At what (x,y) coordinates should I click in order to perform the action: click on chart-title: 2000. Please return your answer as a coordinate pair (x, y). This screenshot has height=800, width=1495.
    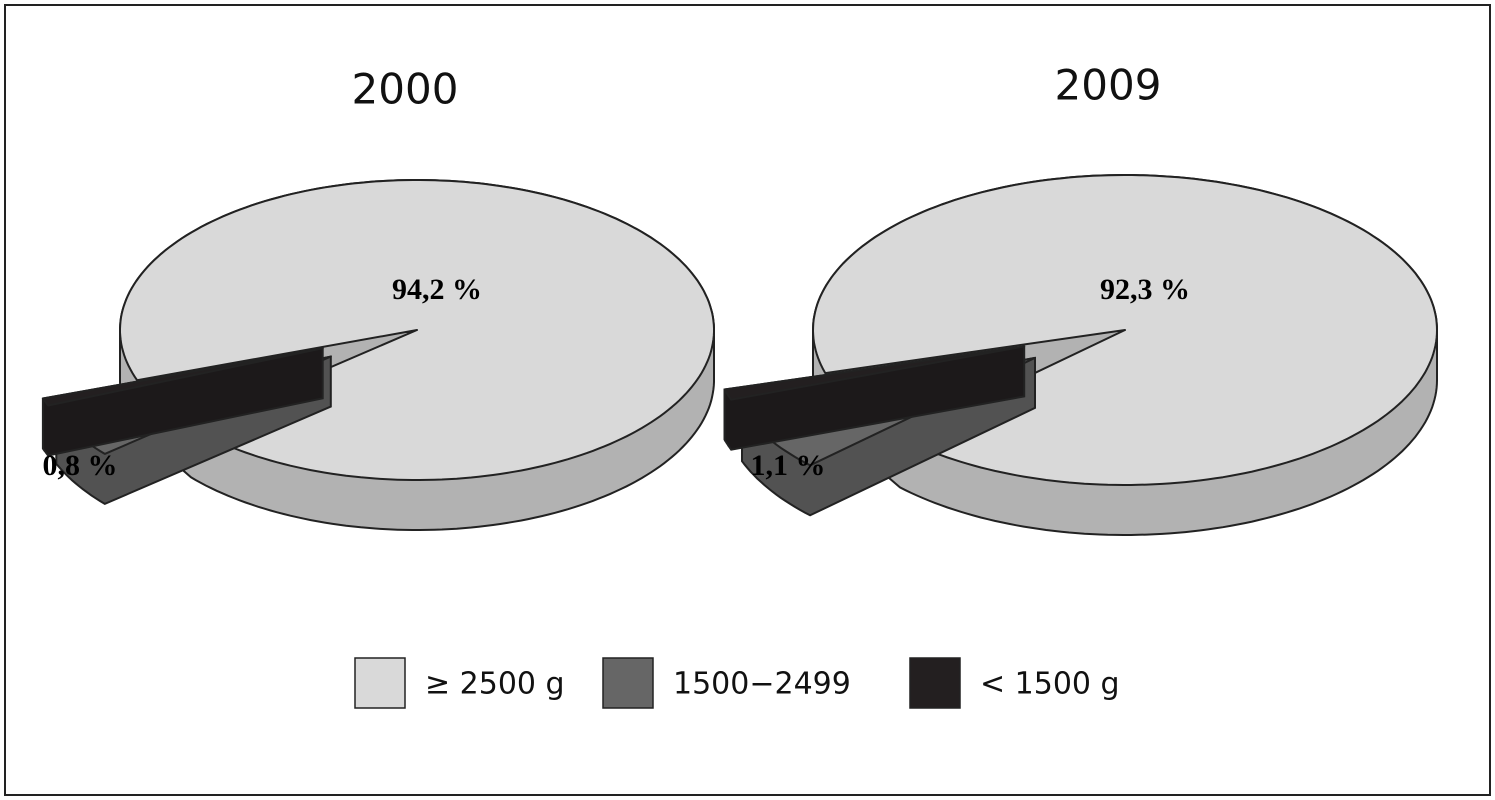
    Looking at the image, I should click on (405, 89).